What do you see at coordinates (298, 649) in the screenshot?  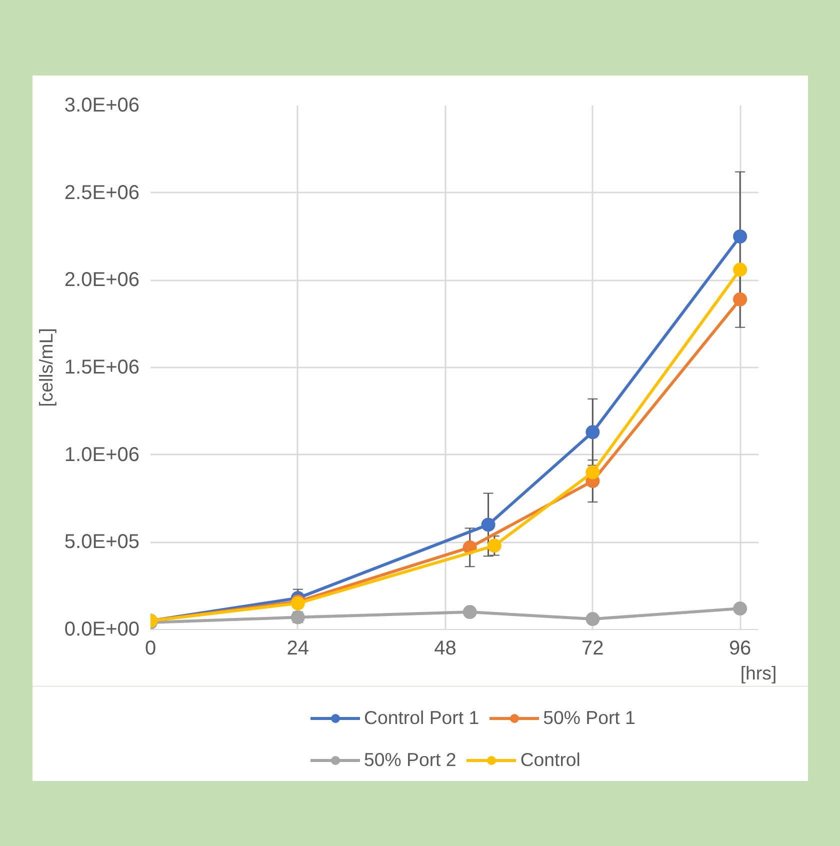 I see `x-tick-label: 24` at bounding box center [298, 649].